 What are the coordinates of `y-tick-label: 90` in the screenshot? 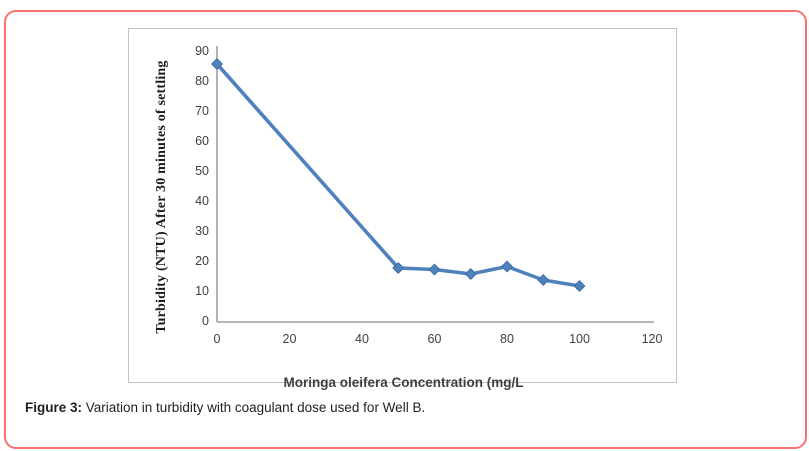 It's located at (202, 51).